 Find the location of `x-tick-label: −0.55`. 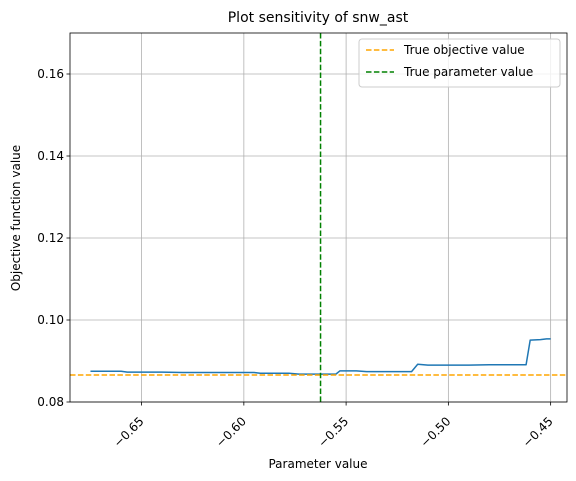

x-tick-label: −0.55 is located at coordinates (333, 432).